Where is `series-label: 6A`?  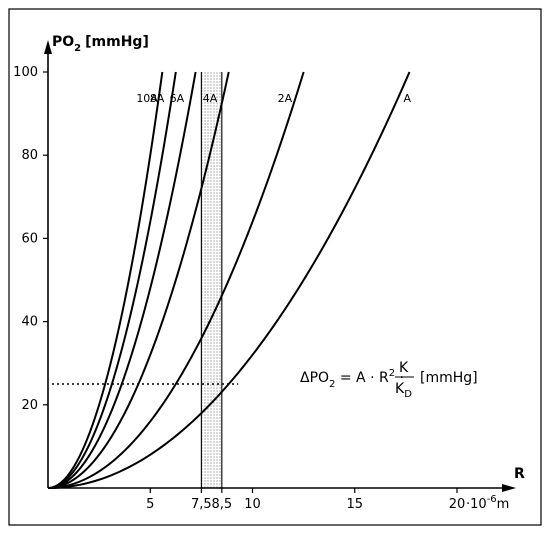
series-label: 6A is located at coordinates (177, 98).